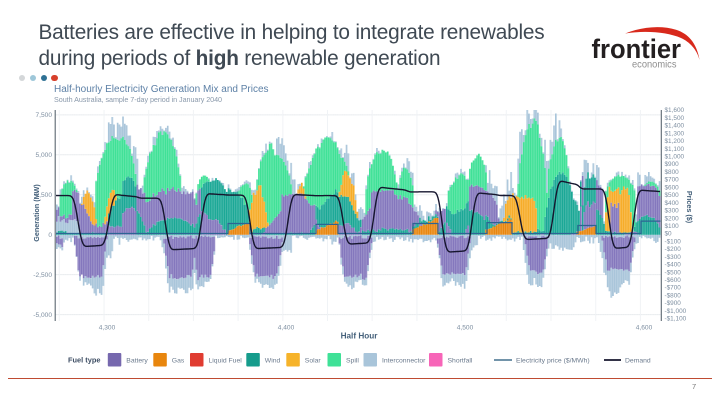 Image resolution: width=720 pixels, height=405 pixels. Describe the element at coordinates (360, 336) in the screenshot. I see `svg-text: Half Hour` at that location.